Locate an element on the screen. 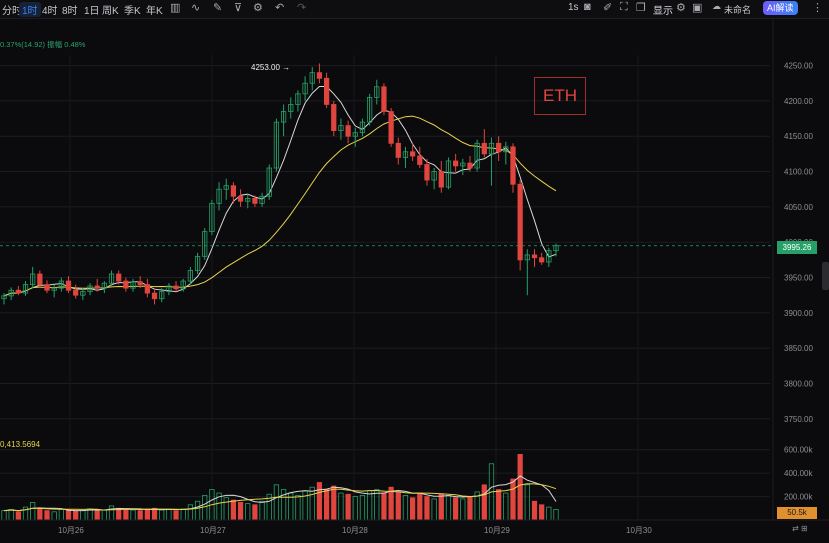 The height and width of the screenshot is (543, 829). copy-icon: ❐ is located at coordinates (641, 8).